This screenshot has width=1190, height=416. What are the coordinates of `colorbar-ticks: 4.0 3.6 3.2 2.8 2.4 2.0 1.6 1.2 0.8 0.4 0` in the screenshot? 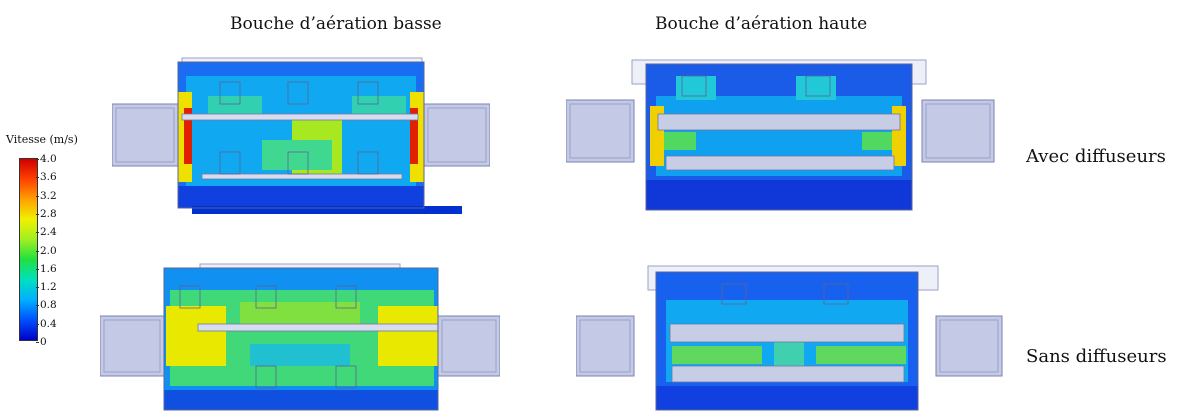 It's located at (58, 251).